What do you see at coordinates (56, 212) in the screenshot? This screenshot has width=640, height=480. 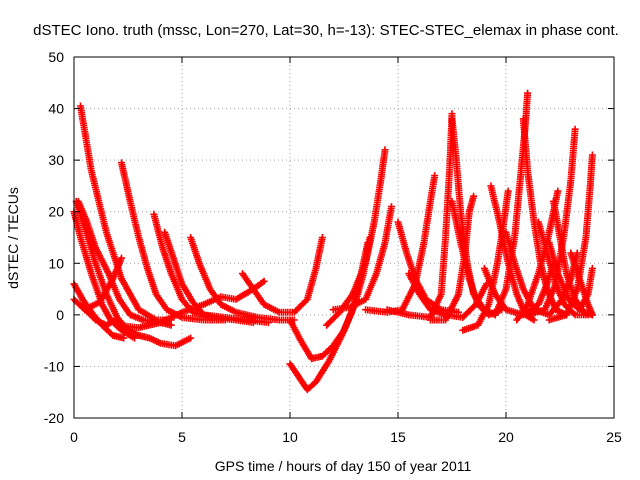 I see `y-tick-label: 20` at bounding box center [56, 212].